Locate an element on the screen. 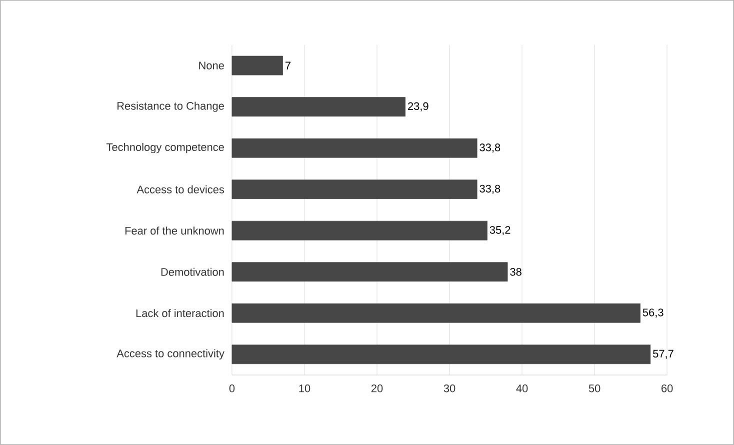 Image resolution: width=734 pixels, height=445 pixels. y-tick-label: Access to devices is located at coordinates (180, 189).